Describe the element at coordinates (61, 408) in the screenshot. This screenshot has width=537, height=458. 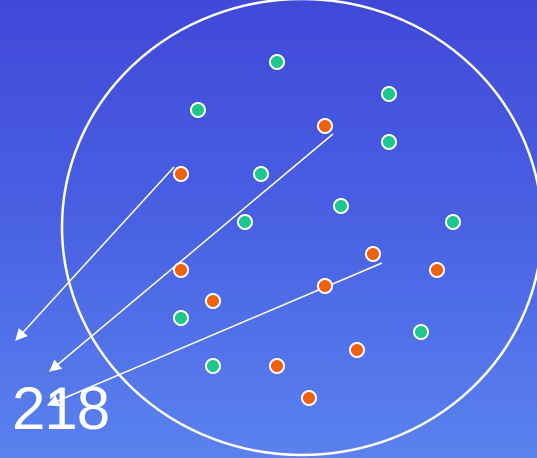
I see `page-number: 218` at that location.